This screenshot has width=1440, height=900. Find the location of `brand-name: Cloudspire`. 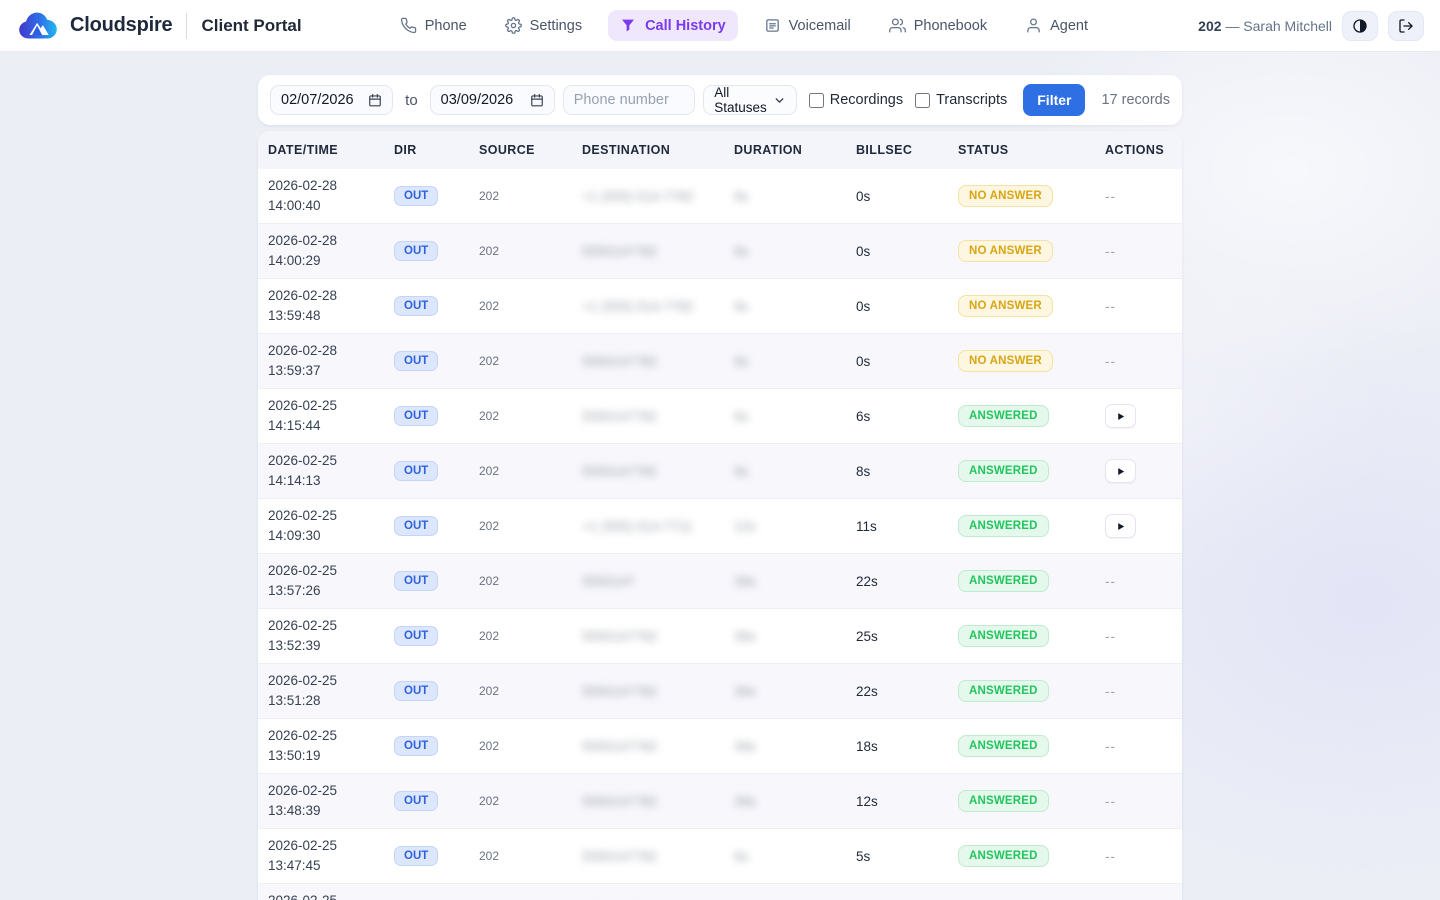

brand-name: Cloudspire is located at coordinates (121, 25).